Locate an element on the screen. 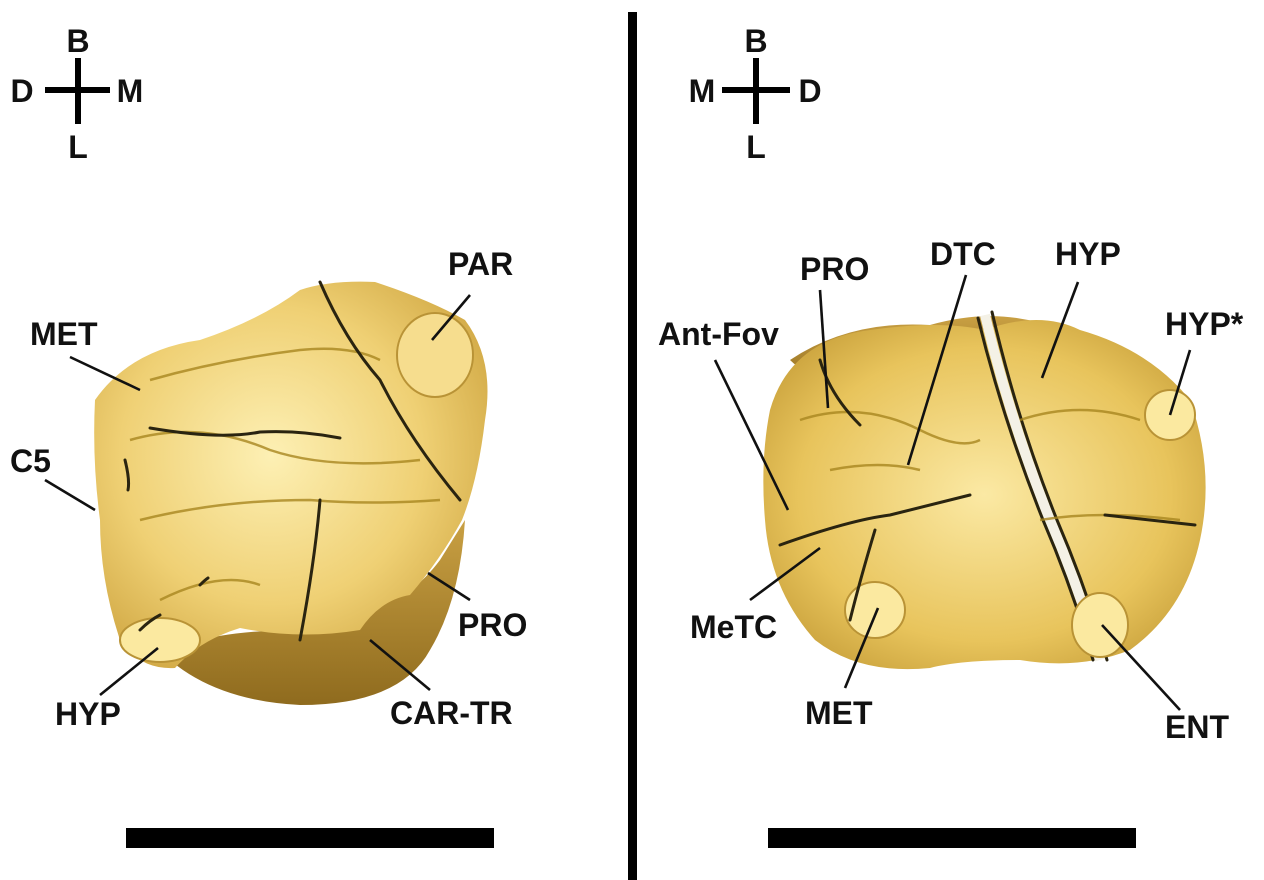 This screenshot has width=1264, height=880. right-compass: B M D L is located at coordinates (755, 94).